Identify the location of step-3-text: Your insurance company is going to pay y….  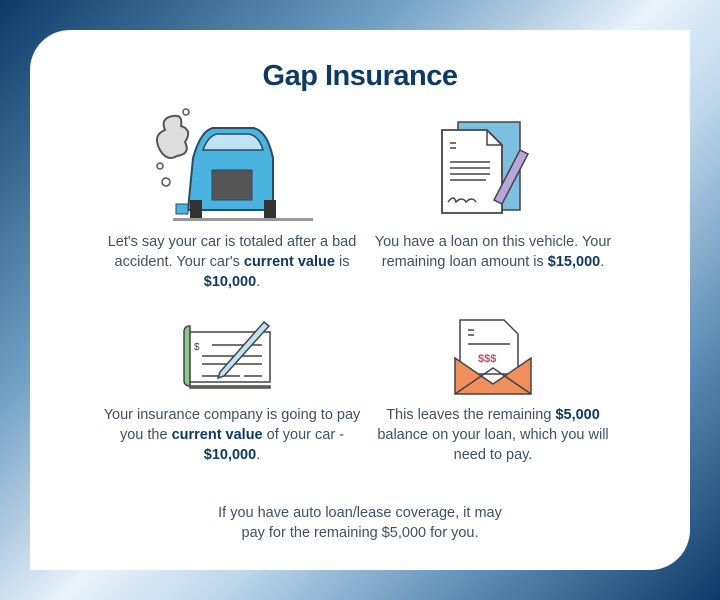
(232, 435).